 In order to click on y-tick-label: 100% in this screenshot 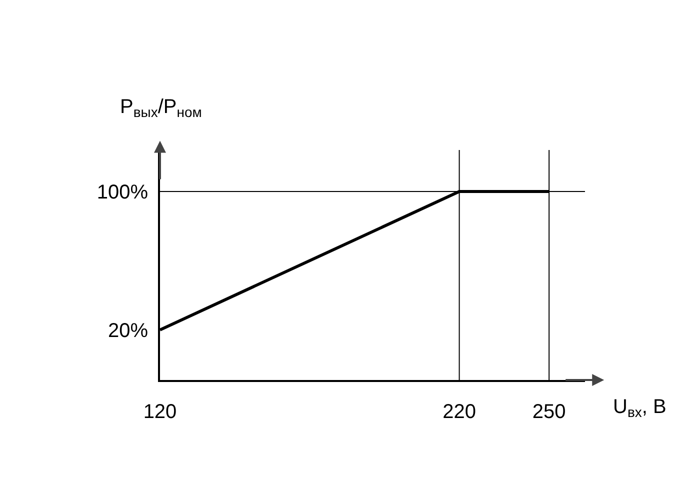, I will do `click(122, 193)`.